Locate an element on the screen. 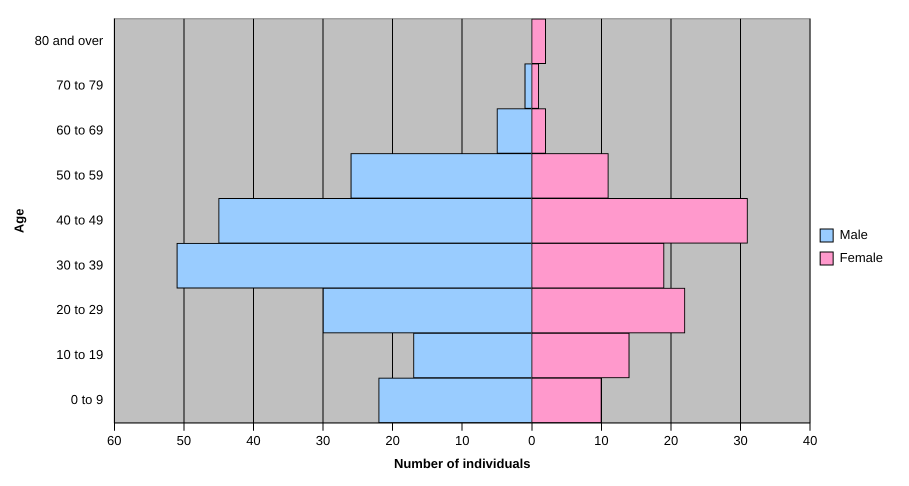  x-tick-label: 60 is located at coordinates (114, 440).